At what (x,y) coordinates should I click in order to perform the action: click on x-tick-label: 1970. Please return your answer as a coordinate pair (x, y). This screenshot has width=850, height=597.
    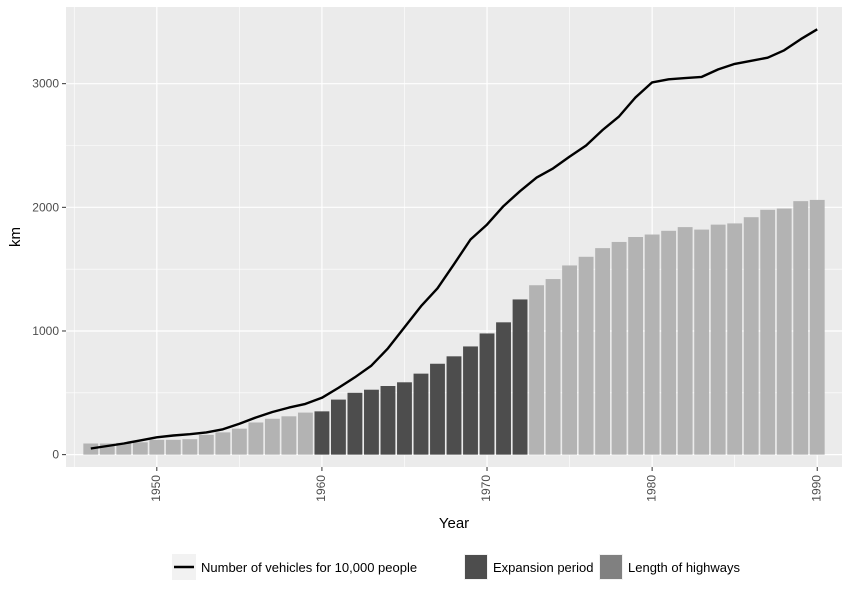
    Looking at the image, I should click on (486, 488).